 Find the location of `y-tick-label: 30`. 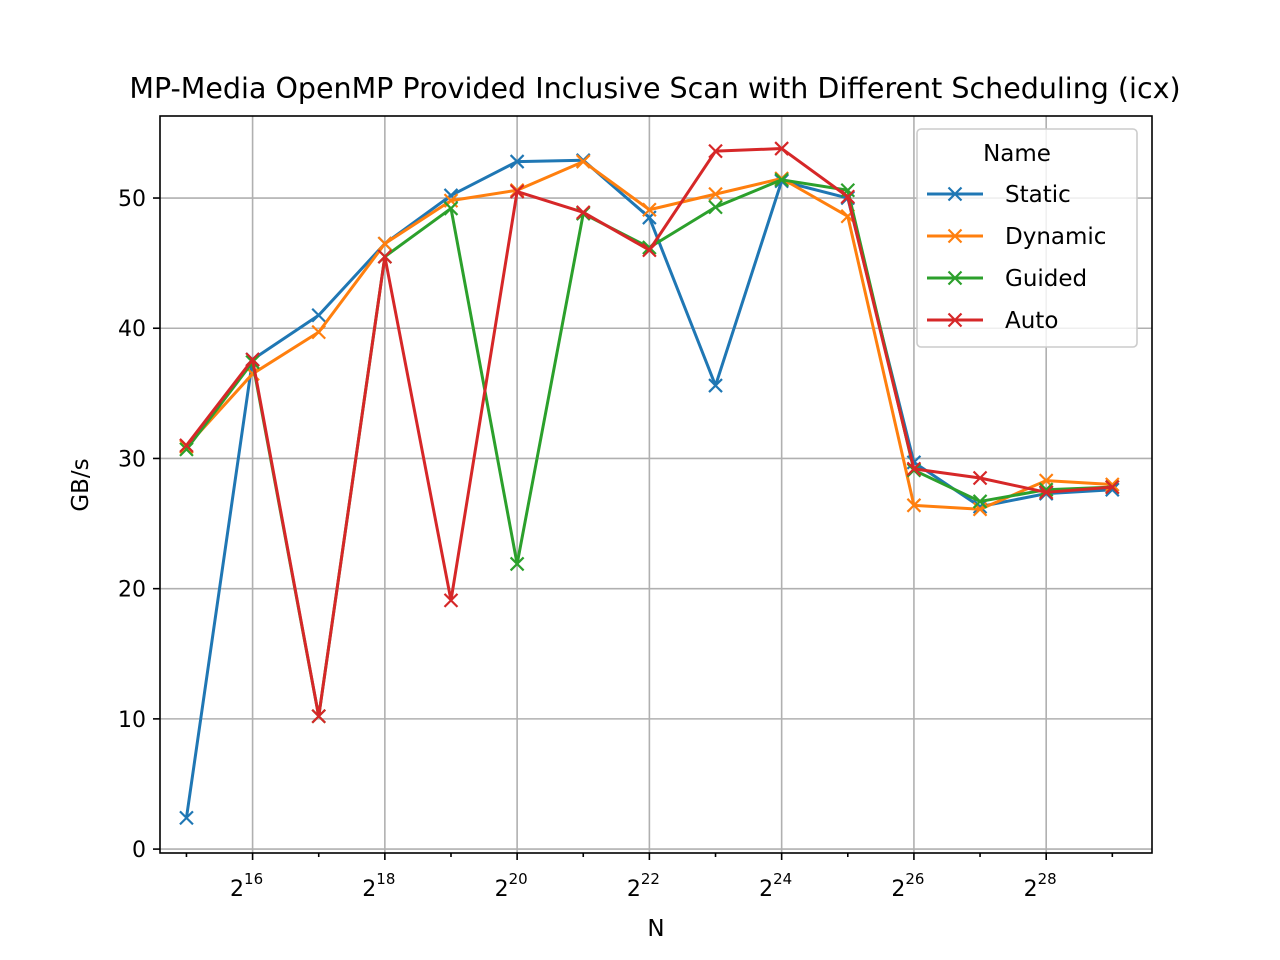

y-tick-label: 30 is located at coordinates (132, 459).